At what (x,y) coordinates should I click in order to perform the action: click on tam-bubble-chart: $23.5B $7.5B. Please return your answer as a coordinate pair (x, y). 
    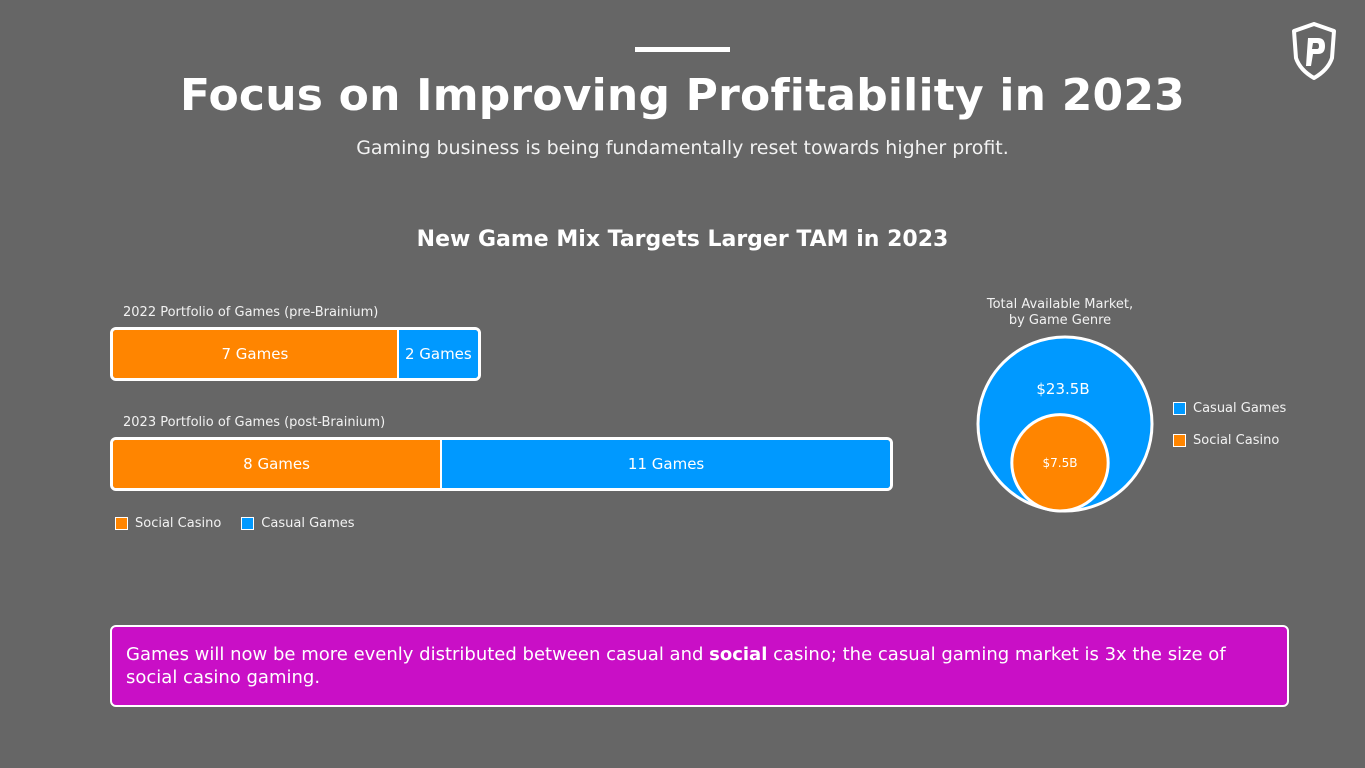
    Looking at the image, I should click on (1065, 424).